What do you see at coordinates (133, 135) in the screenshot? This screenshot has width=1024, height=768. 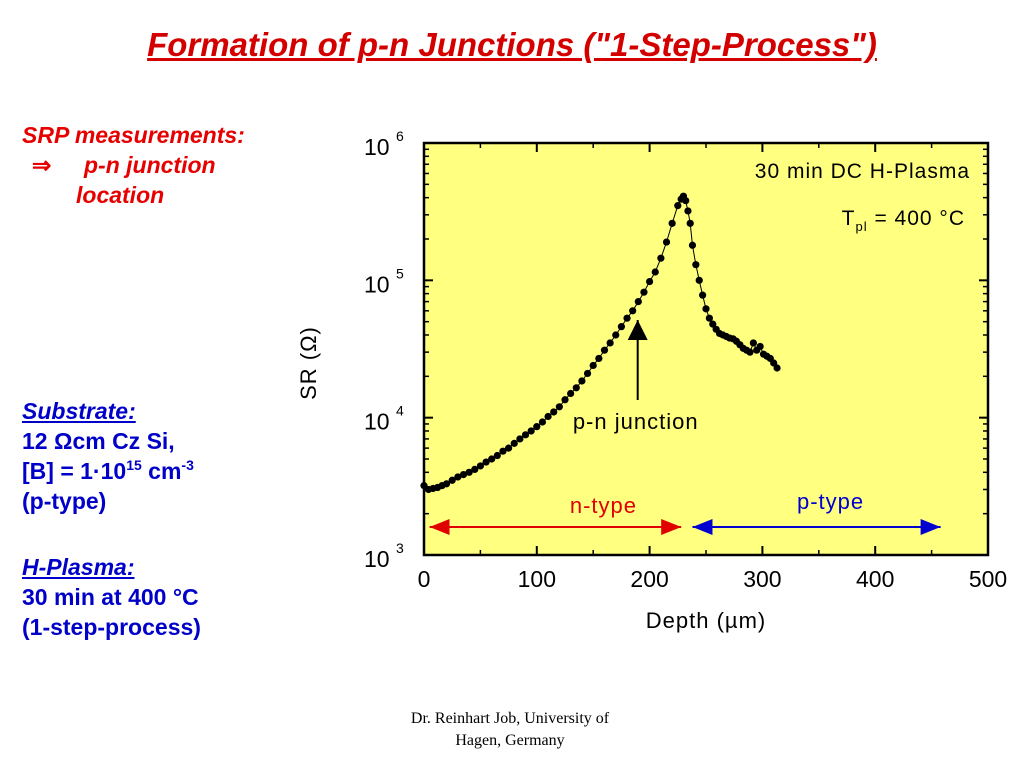 I see `srp-heading: SRP measurements:` at bounding box center [133, 135].